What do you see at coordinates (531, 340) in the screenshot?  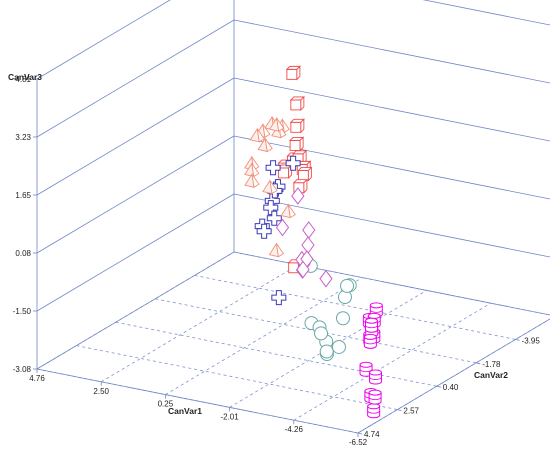 I see `y-tick-label: -3.95` at bounding box center [531, 340].